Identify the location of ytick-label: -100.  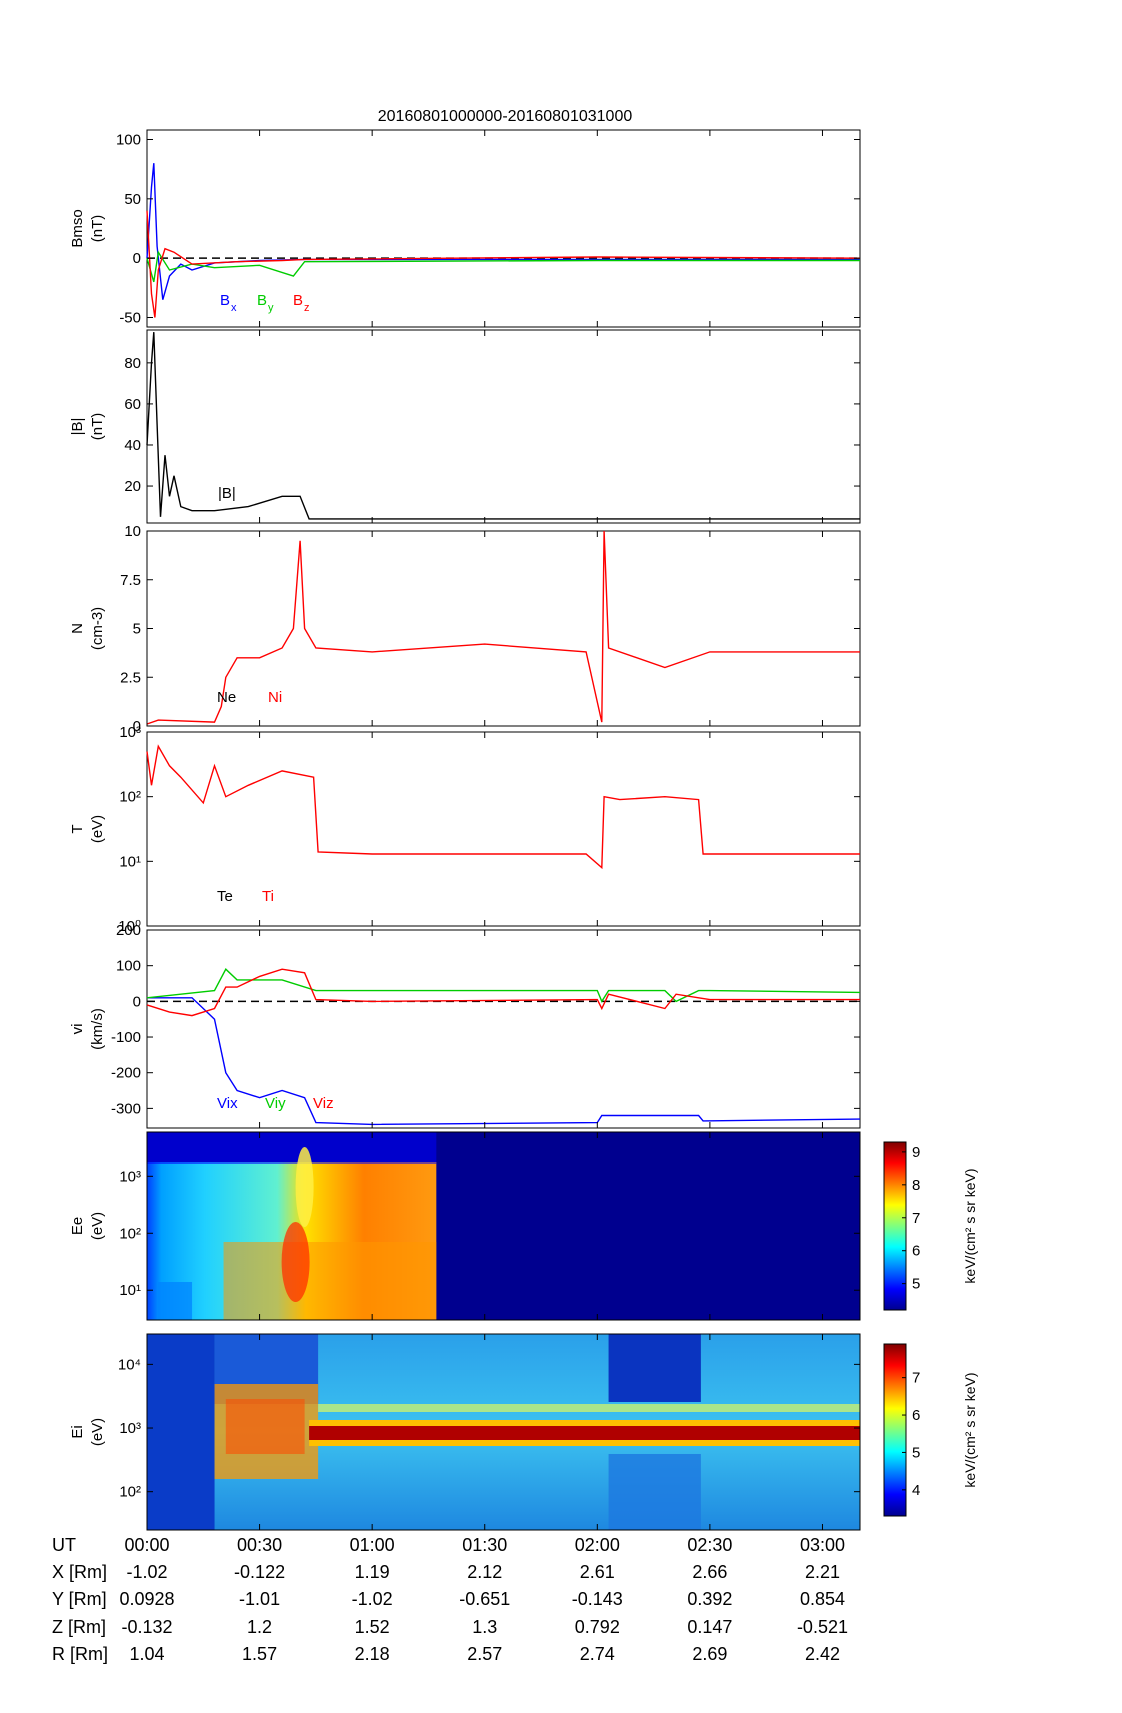
(126, 1037).